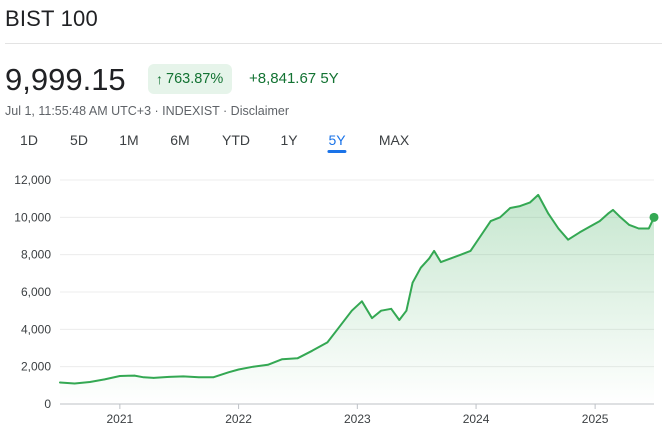 The image size is (662, 436). Describe the element at coordinates (476, 419) in the screenshot. I see `x-tick-label: 2024` at that location.